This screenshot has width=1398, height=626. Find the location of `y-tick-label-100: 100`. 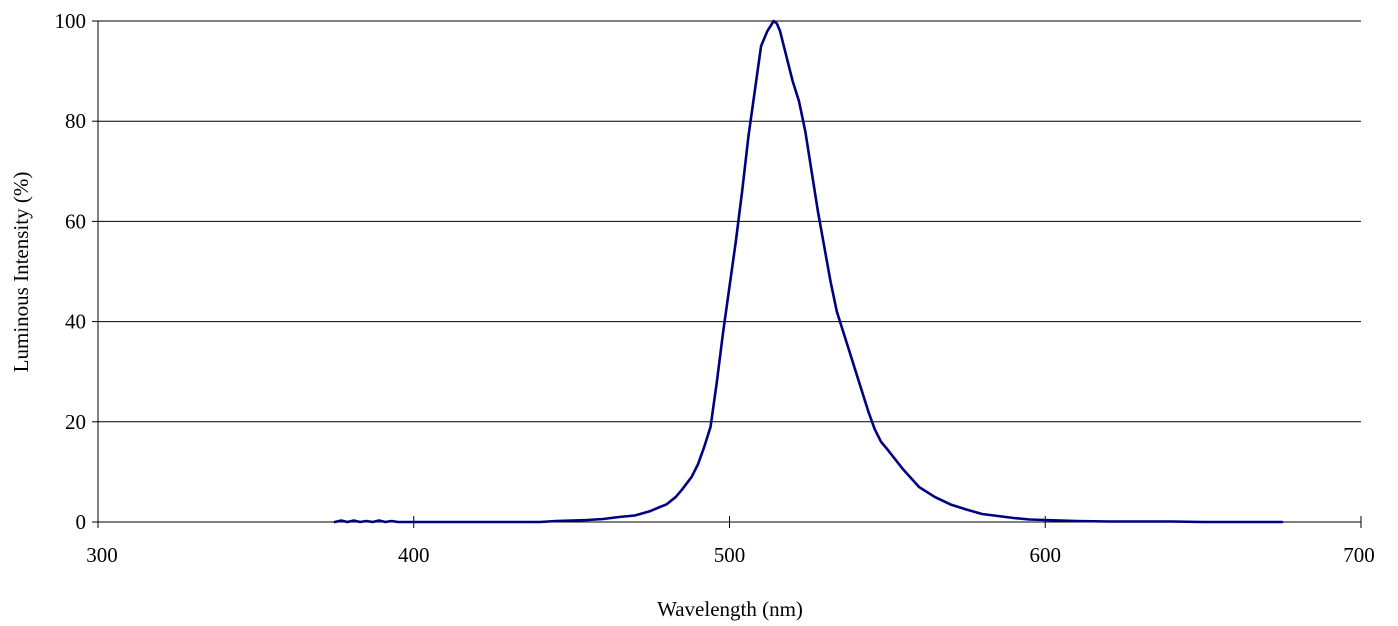

y-tick-label-100: 100 is located at coordinates (71, 21).